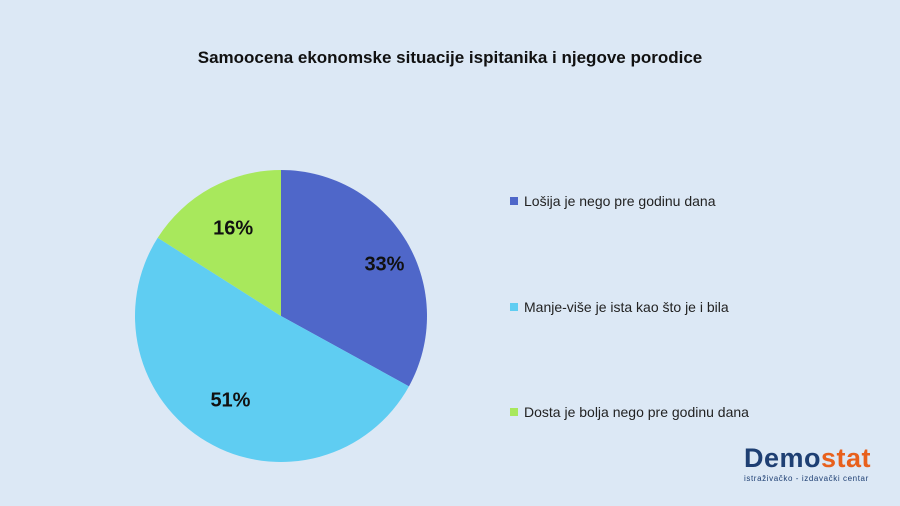  What do you see at coordinates (230, 401) in the screenshot?
I see `pie-data-label-2: 51%` at bounding box center [230, 401].